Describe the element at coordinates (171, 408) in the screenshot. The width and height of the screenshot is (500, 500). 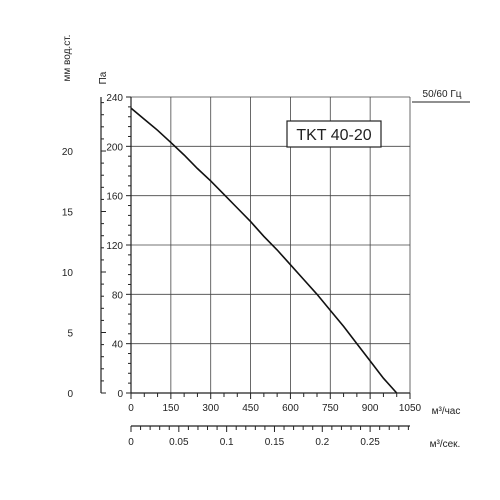
I see `x-tick-label-hour: 150` at that location.